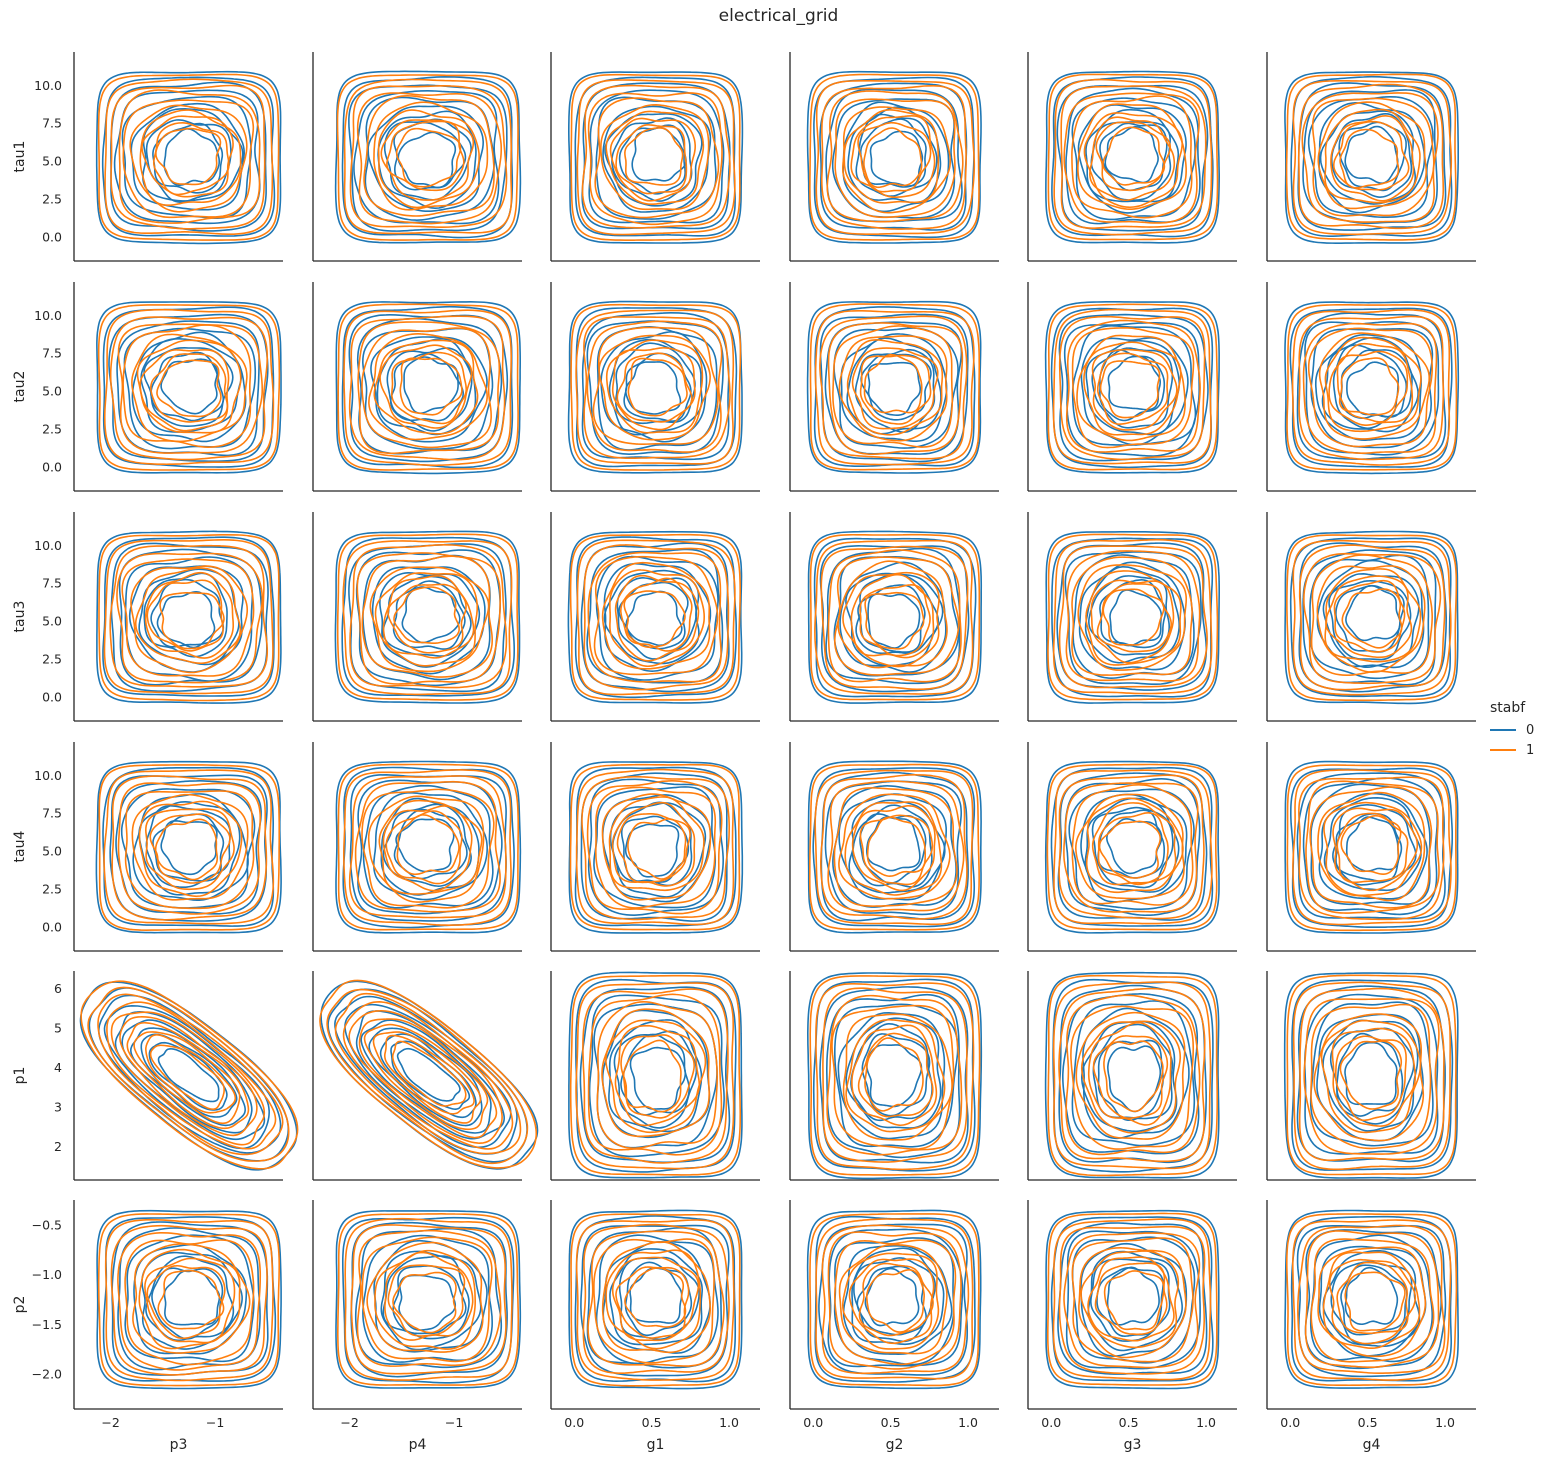  I want to click on panel-tau1-g3, so click(1132, 156).